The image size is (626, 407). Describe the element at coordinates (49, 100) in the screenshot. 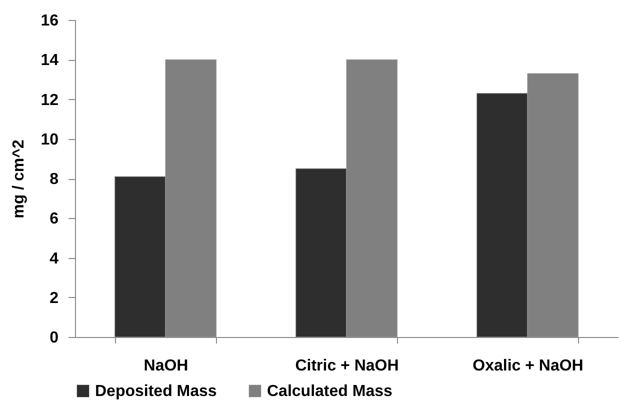

I see `y-tick-label: 12` at that location.